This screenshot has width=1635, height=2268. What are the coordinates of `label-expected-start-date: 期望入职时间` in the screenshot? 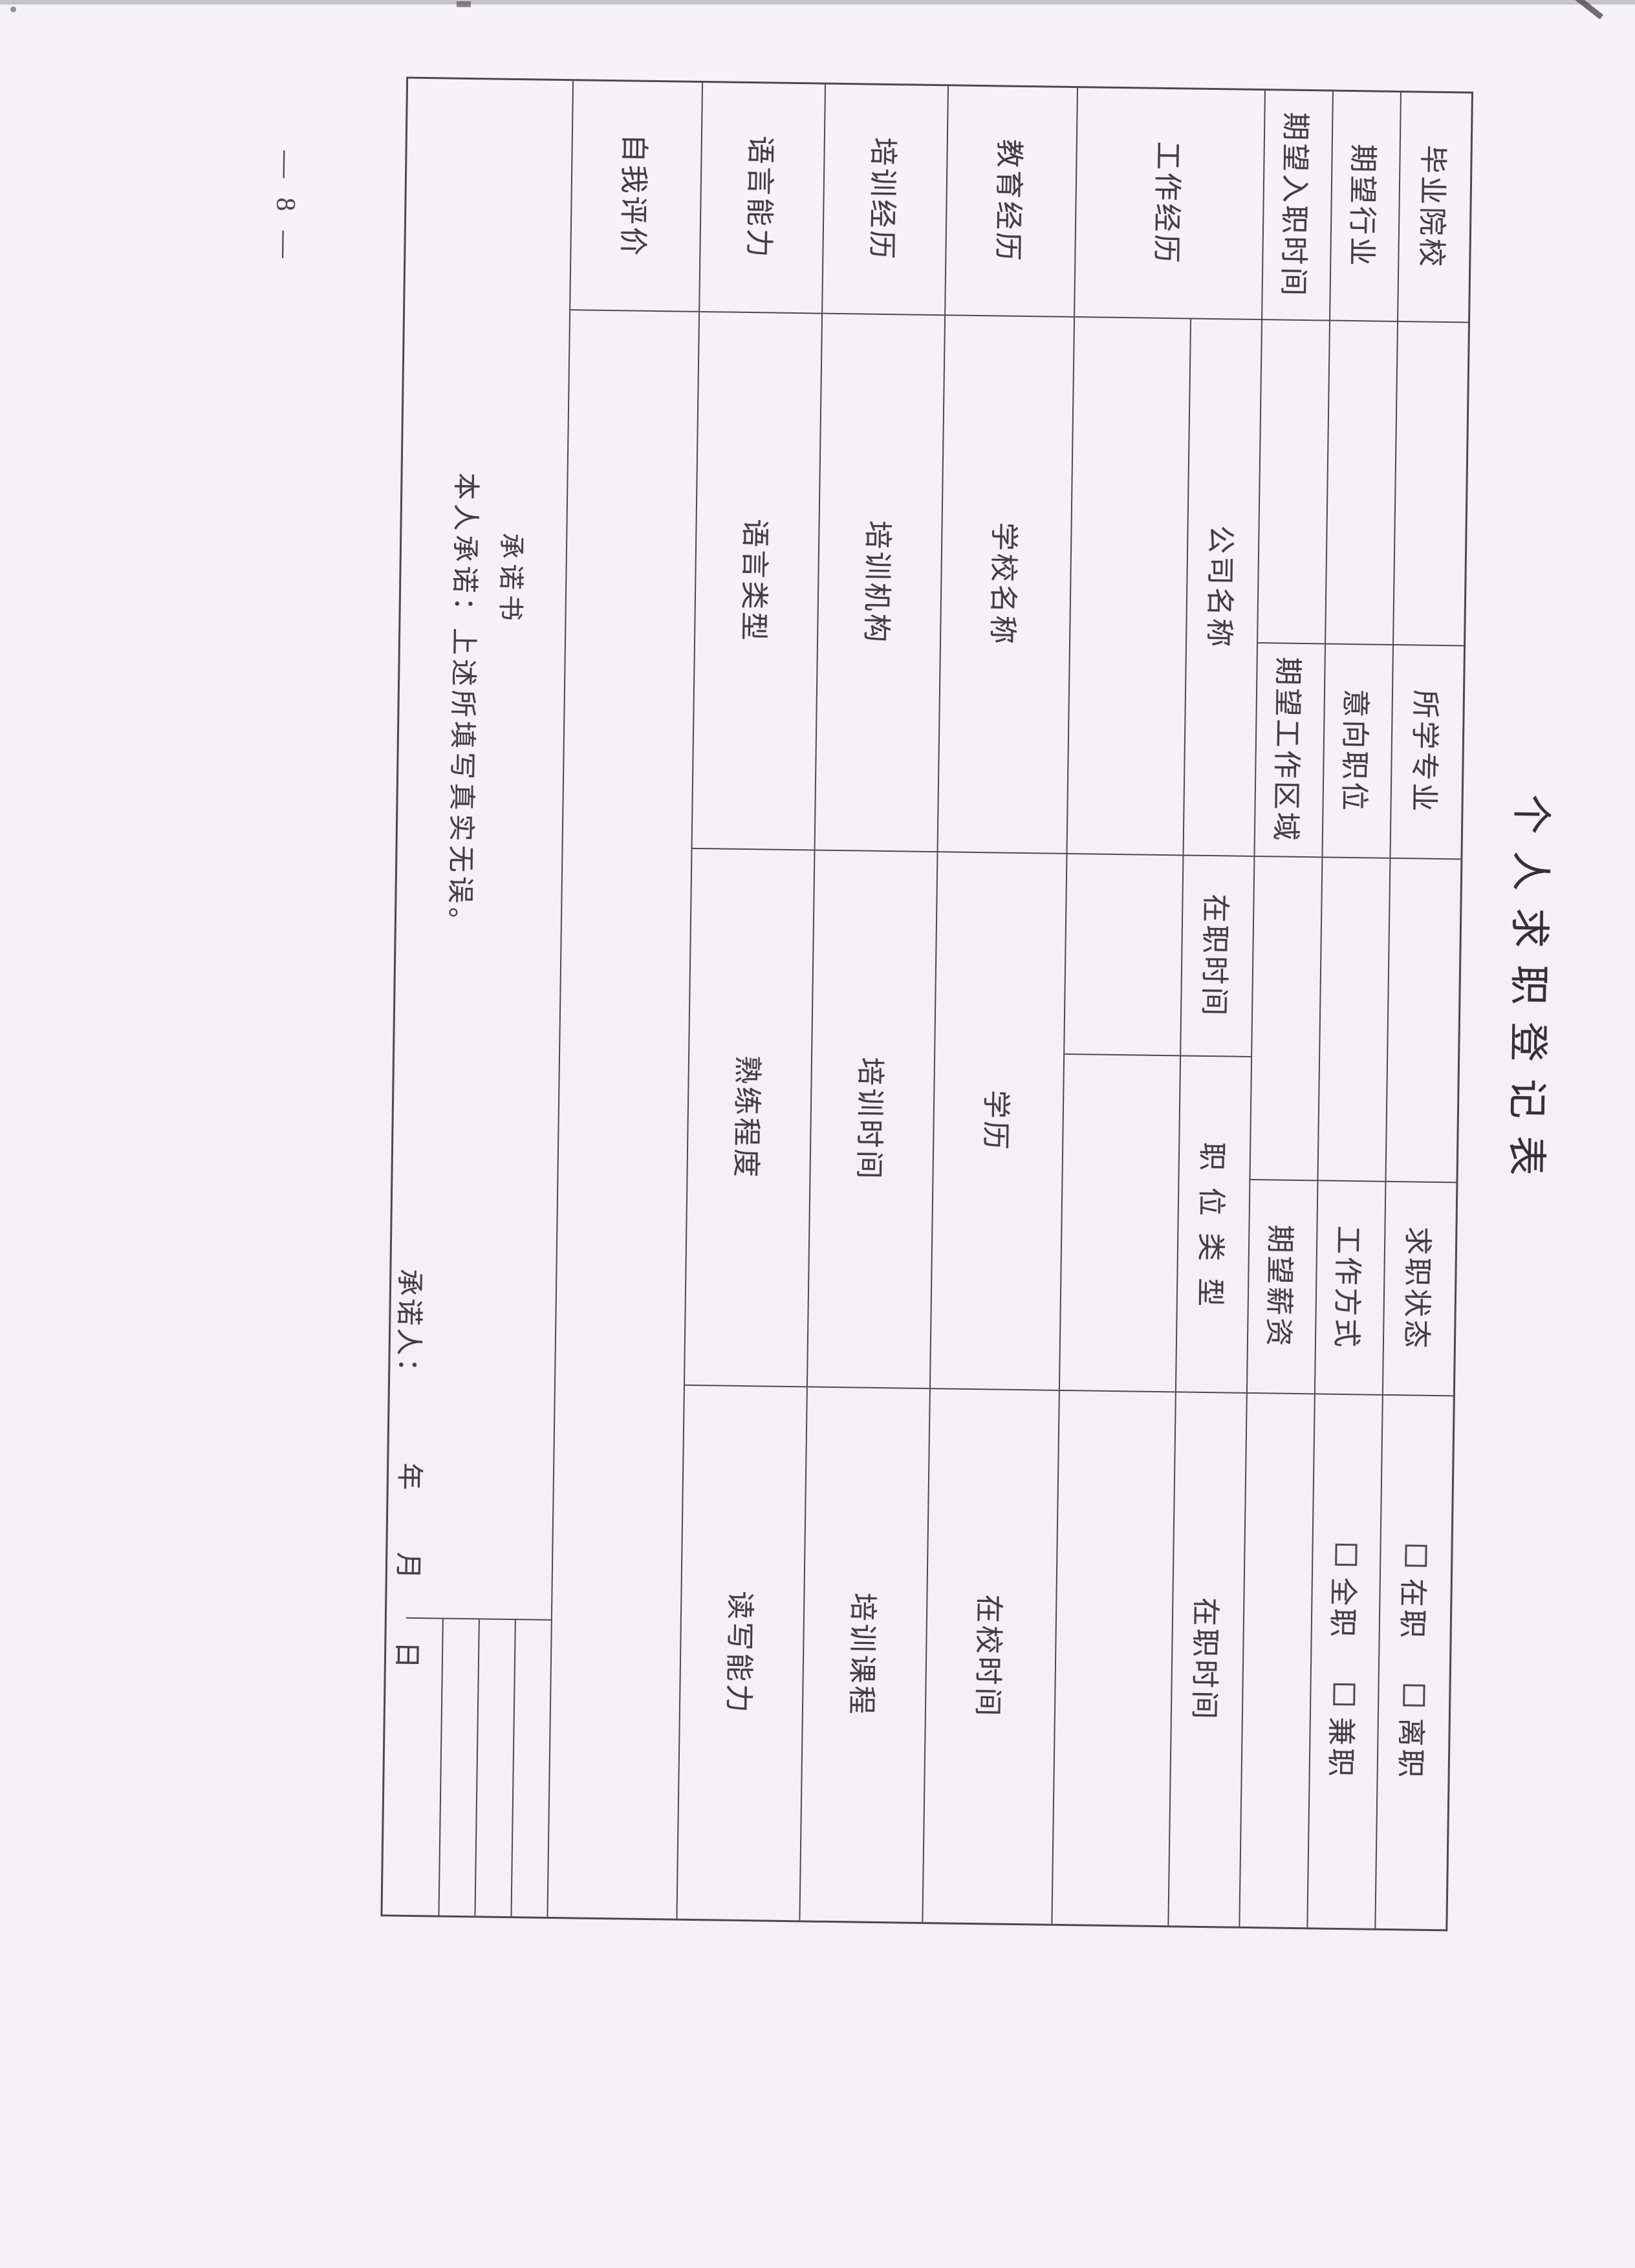 It's located at (1297, 206).